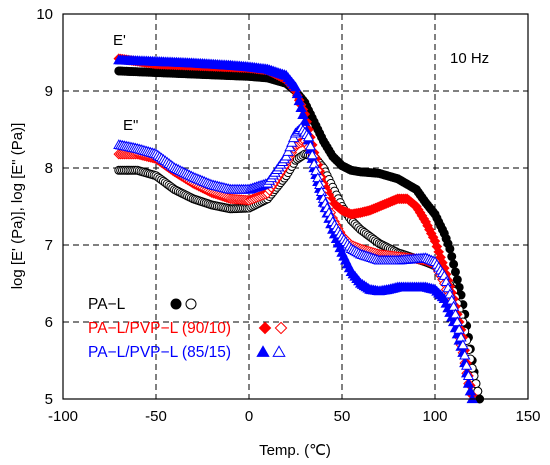 The height and width of the screenshot is (465, 550). What do you see at coordinates (342, 416) in the screenshot?
I see `x-tick-label: 50` at bounding box center [342, 416].